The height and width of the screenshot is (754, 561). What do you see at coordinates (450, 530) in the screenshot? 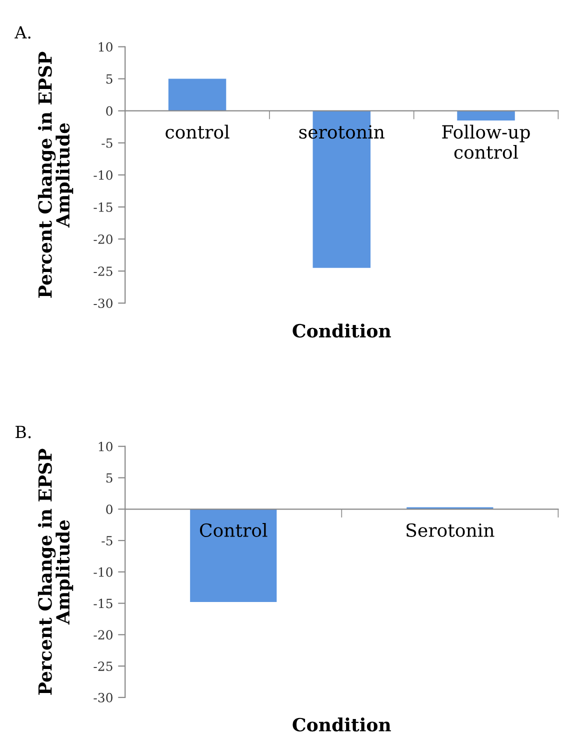
I see `x-tick-label: Serotonin` at bounding box center [450, 530].